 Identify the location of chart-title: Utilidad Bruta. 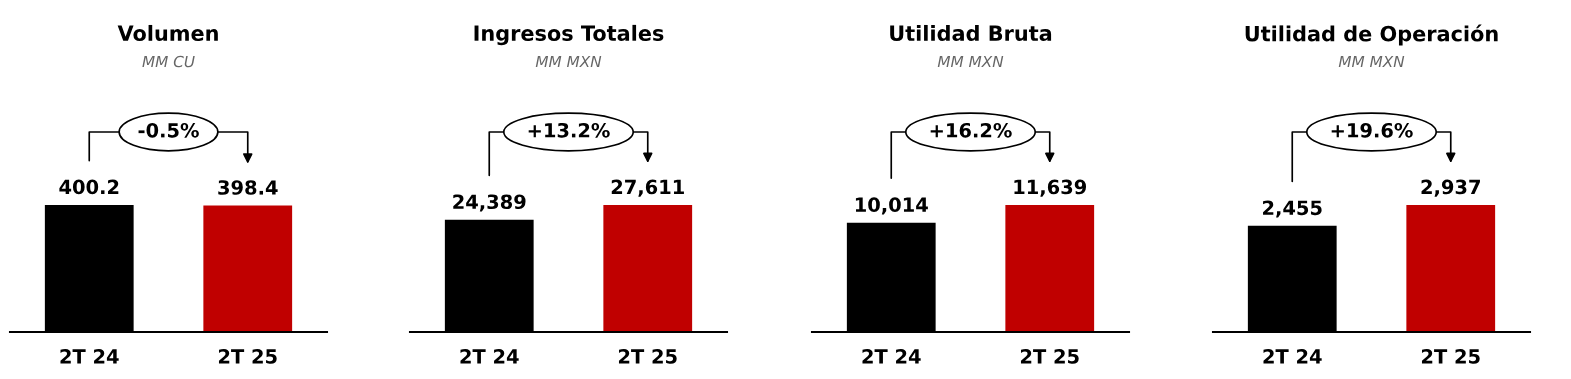
(971, 33).